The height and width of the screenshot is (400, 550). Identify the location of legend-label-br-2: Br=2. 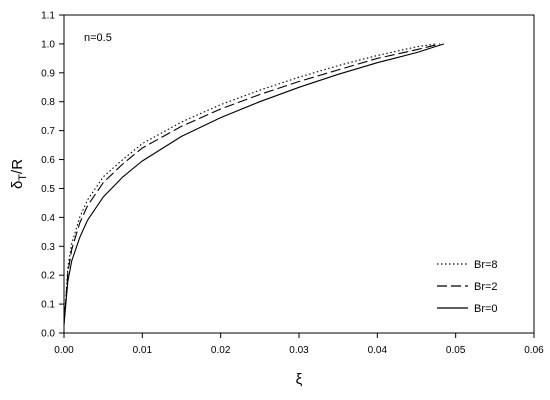
(486, 287).